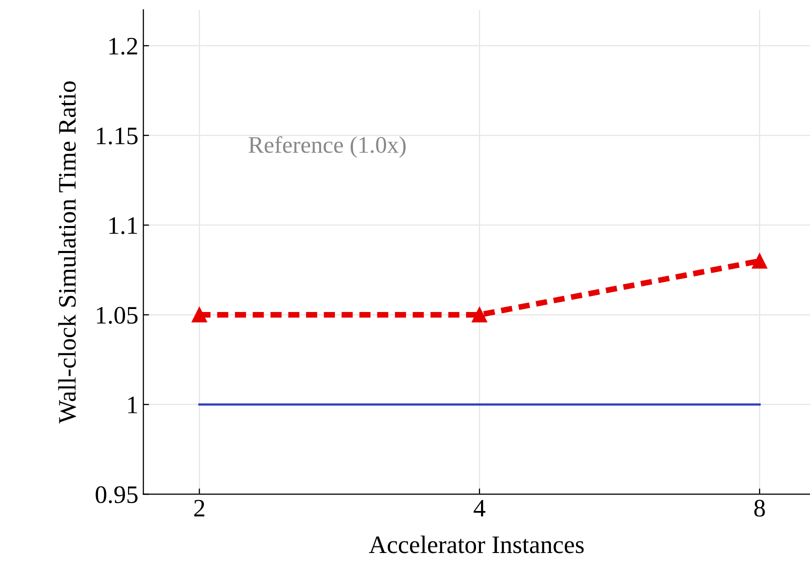 This screenshot has height=578, width=810. Describe the element at coordinates (117, 495) in the screenshot. I see `y-tick-label: 0.95` at that location.